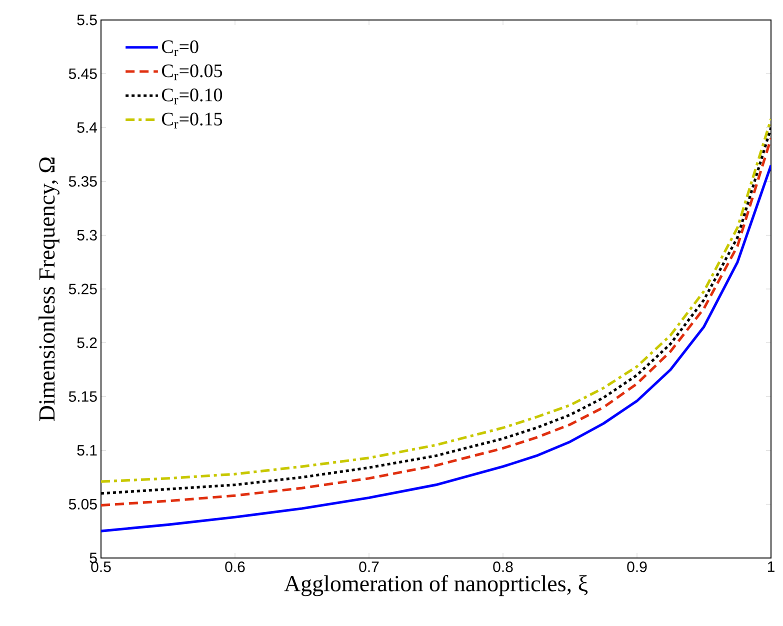 This screenshot has height=626, width=783. I want to click on y-tick-label: 5.2, so click(87, 342).